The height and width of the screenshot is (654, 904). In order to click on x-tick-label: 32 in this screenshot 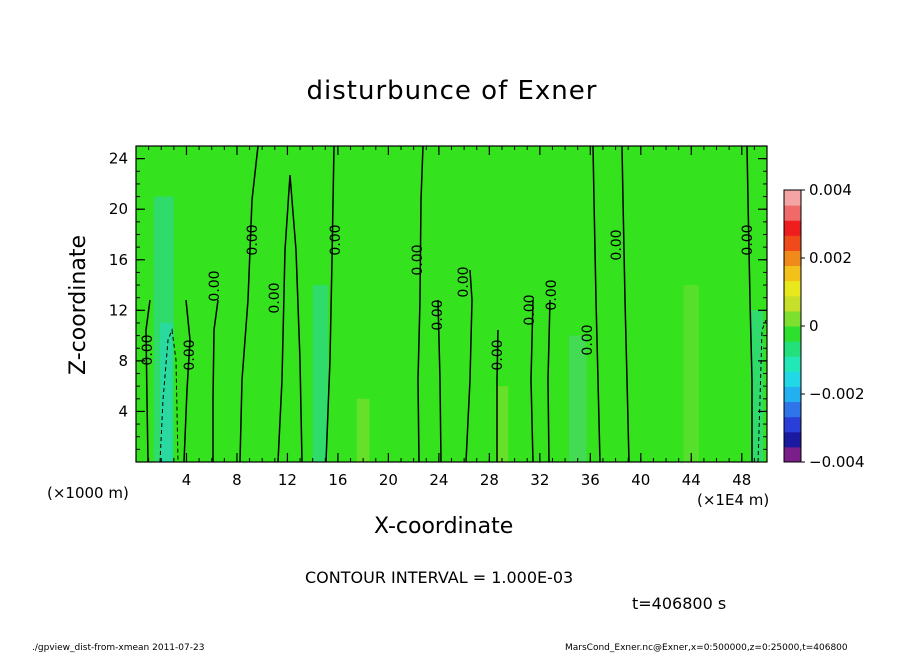, I will do `click(539, 480)`.